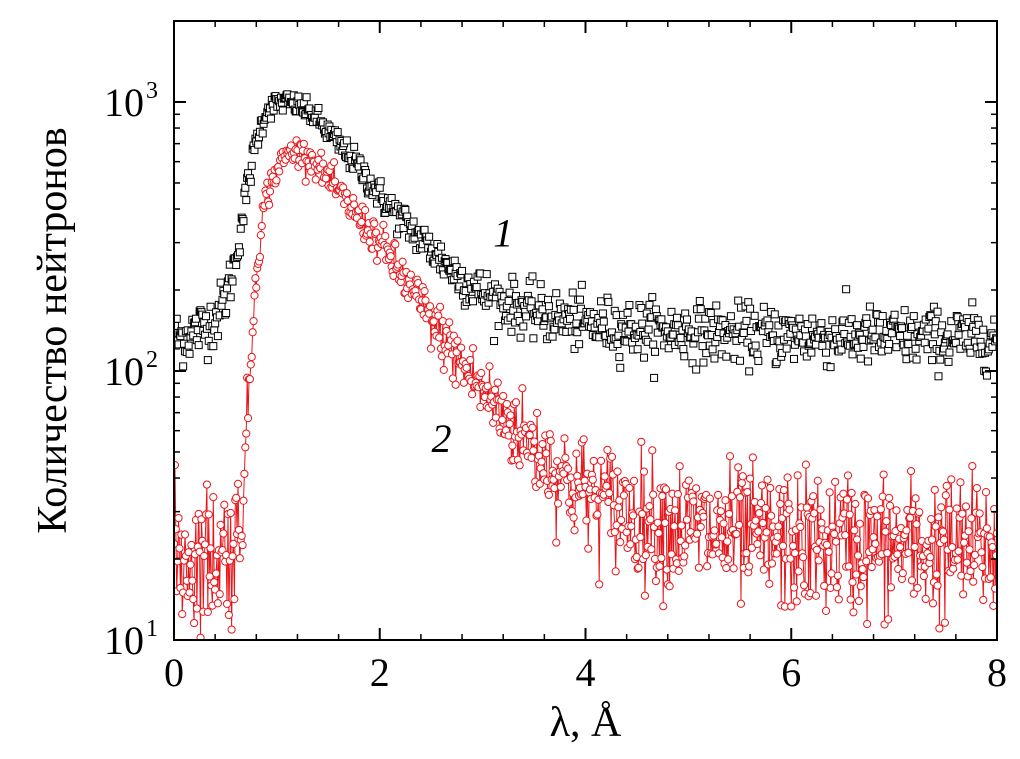  What do you see at coordinates (152, 629) in the screenshot?
I see `y-tick-label-exponent: 1` at bounding box center [152, 629].